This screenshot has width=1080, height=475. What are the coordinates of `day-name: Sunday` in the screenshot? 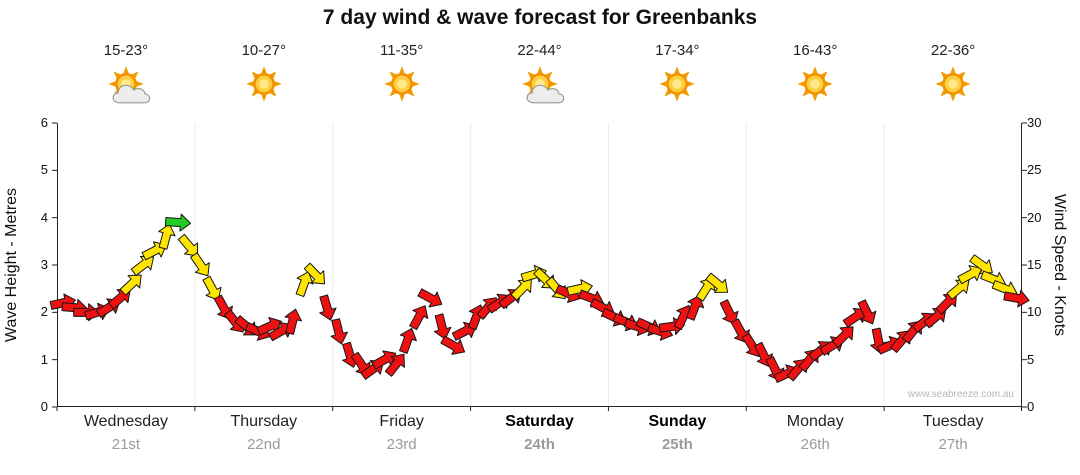 It's located at (677, 421).